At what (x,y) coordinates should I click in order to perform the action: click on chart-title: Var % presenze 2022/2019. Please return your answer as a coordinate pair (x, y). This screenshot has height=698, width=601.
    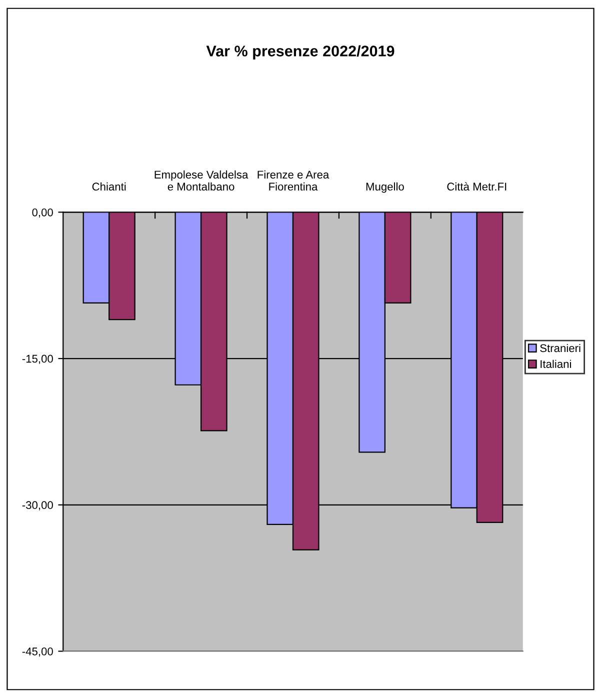
    Looking at the image, I should click on (300, 52).